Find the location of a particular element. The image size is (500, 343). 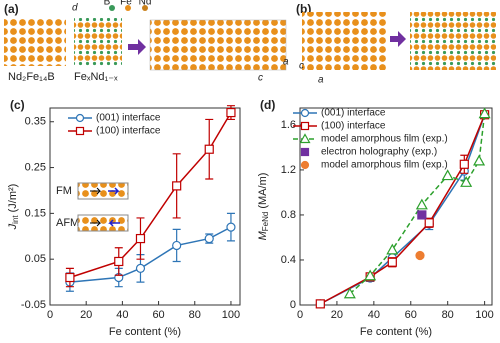

y-tick-label: 0.35 is located at coordinates (35, 122).